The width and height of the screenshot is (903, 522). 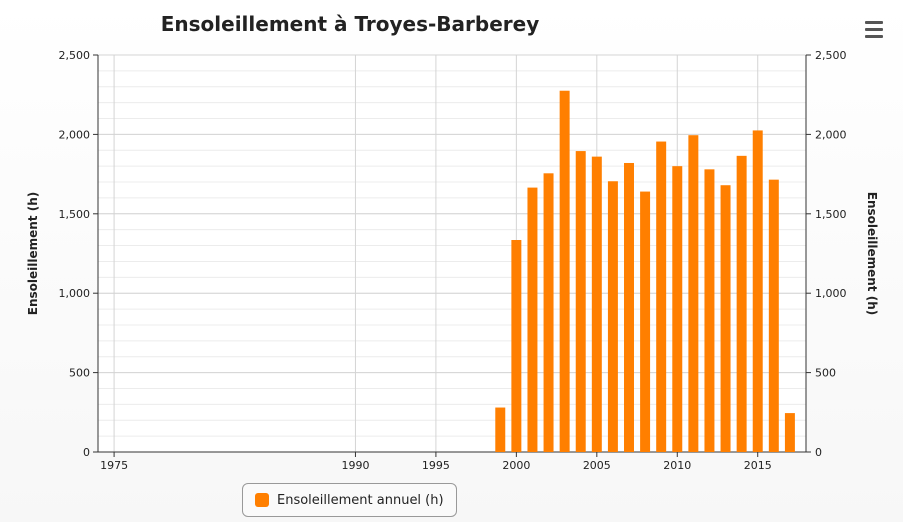 I want to click on legend-item: Ensoleillement annuel (h), so click(x=349, y=500).